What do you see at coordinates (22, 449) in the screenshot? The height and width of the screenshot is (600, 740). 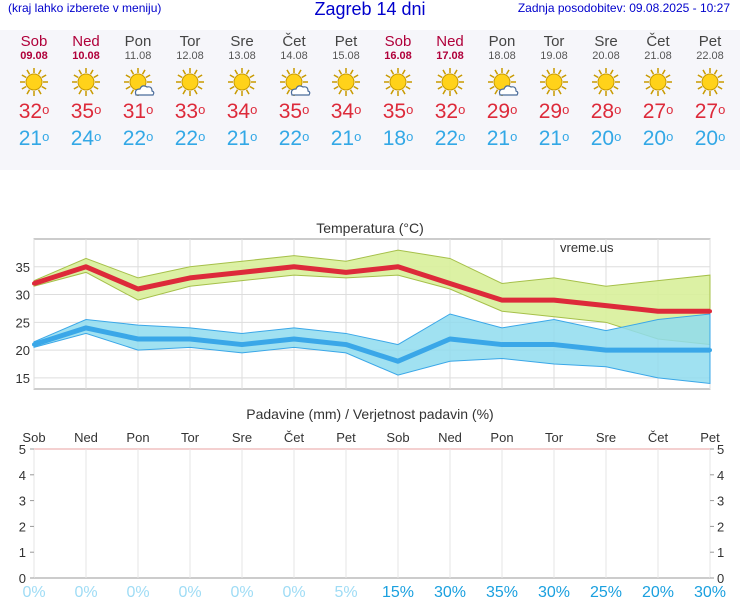 I see `y-tick-label-left: 5` at bounding box center [22, 449].